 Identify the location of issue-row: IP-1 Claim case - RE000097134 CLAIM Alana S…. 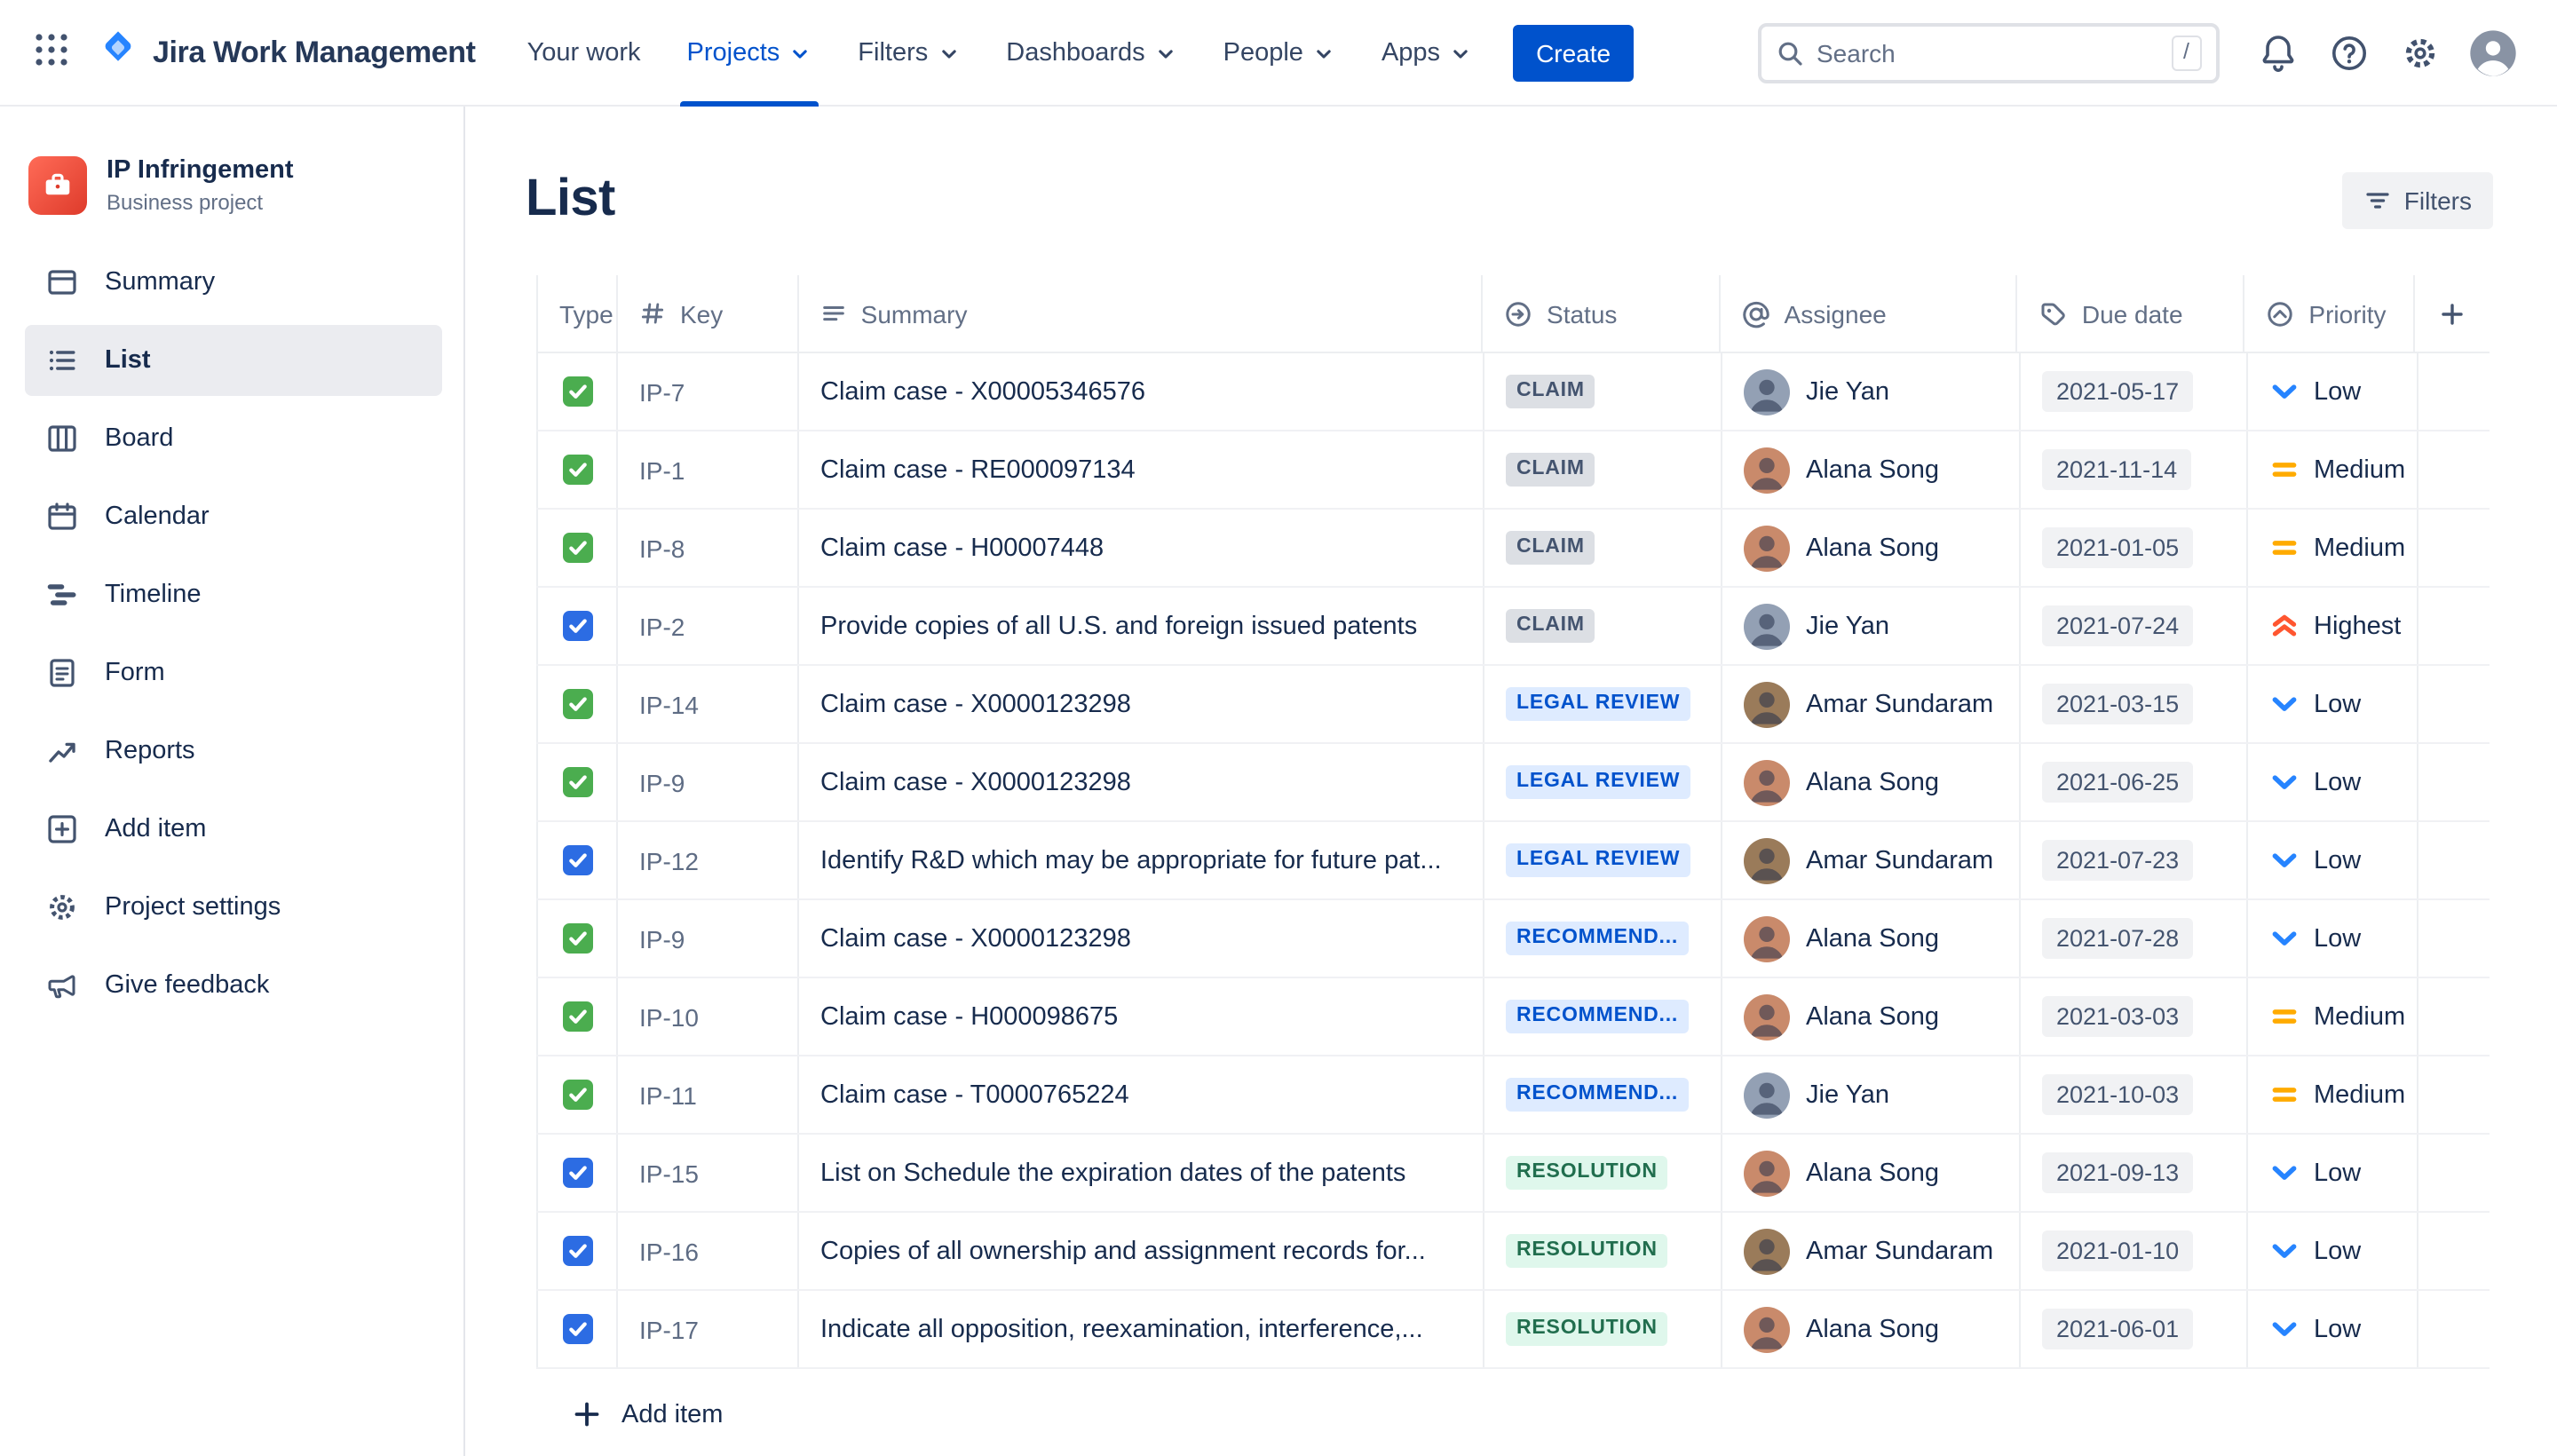
(1513, 471).